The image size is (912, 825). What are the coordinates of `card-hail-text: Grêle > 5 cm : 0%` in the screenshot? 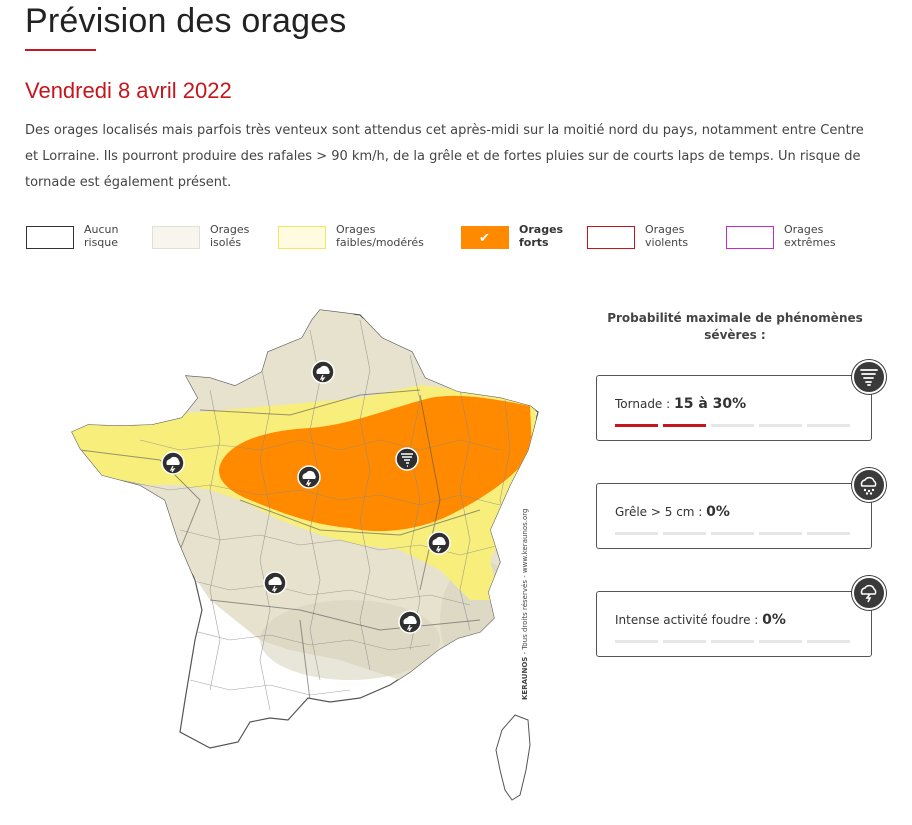 It's located at (672, 512).